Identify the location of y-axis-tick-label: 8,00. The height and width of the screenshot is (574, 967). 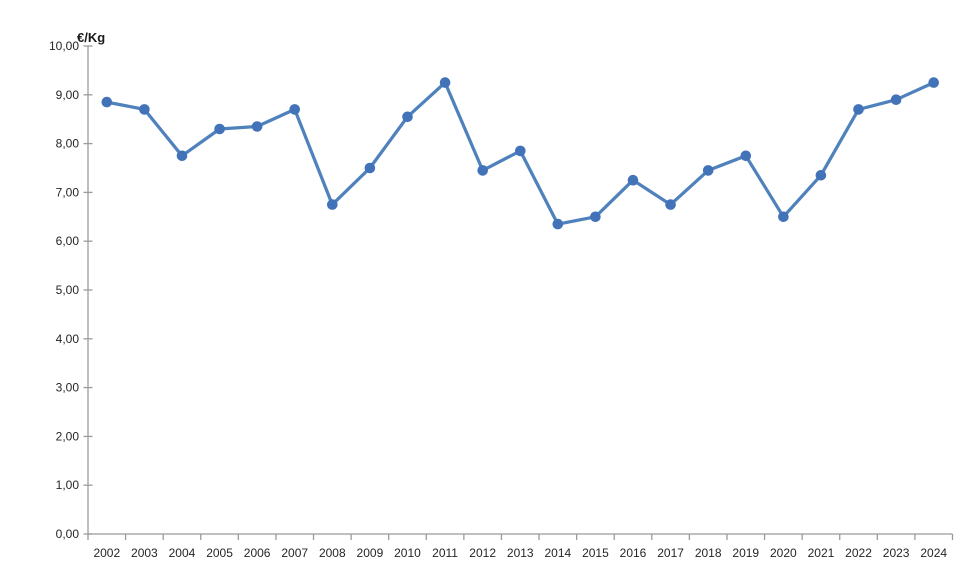
(68, 144).